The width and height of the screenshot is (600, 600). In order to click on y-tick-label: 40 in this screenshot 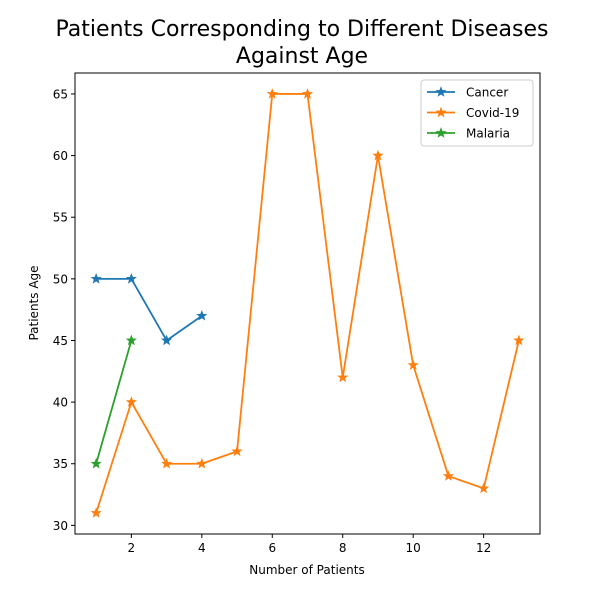, I will do `click(60, 403)`.